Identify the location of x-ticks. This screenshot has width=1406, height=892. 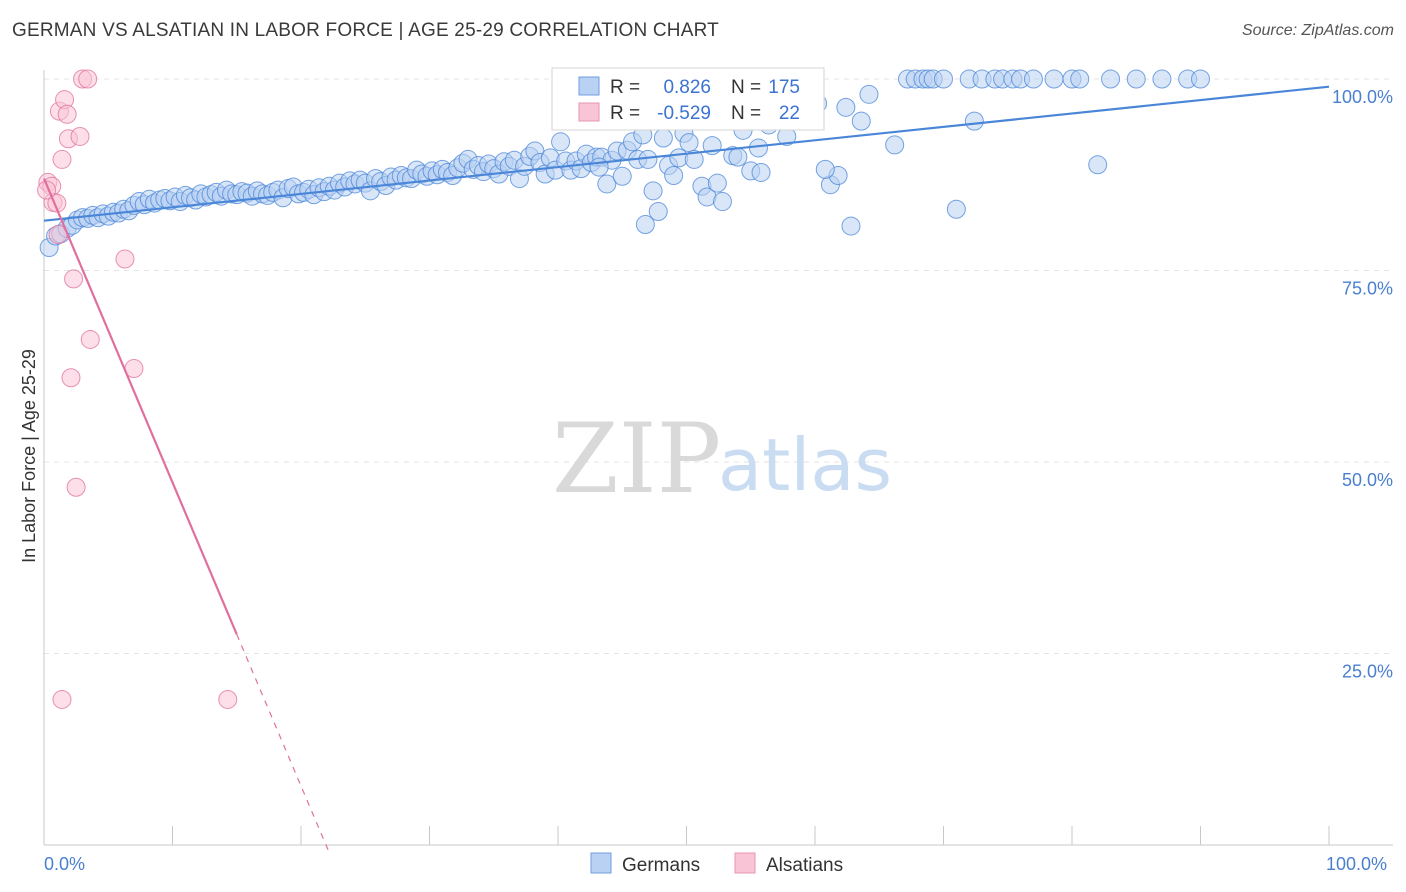
(686, 835).